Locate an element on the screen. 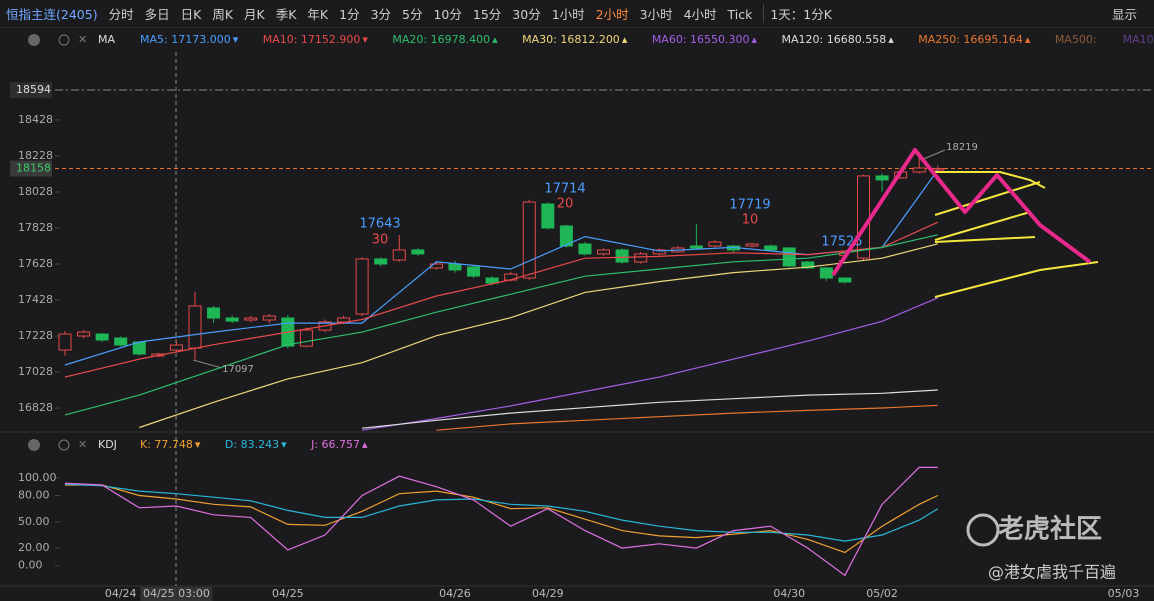 This screenshot has height=601, width=1154. x-label-highlight is located at coordinates (176, 594).